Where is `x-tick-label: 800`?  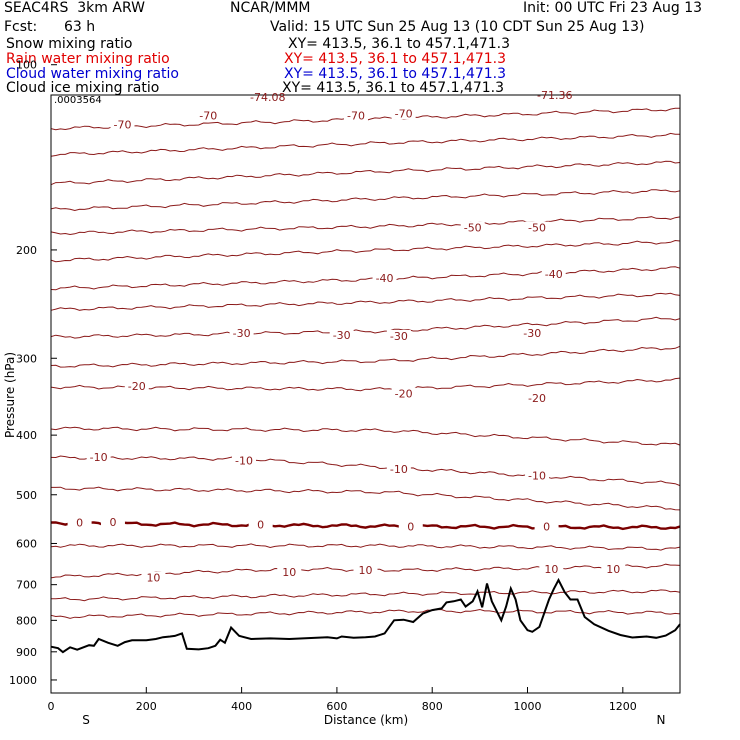
x-tick-label: 800 is located at coordinates (432, 706).